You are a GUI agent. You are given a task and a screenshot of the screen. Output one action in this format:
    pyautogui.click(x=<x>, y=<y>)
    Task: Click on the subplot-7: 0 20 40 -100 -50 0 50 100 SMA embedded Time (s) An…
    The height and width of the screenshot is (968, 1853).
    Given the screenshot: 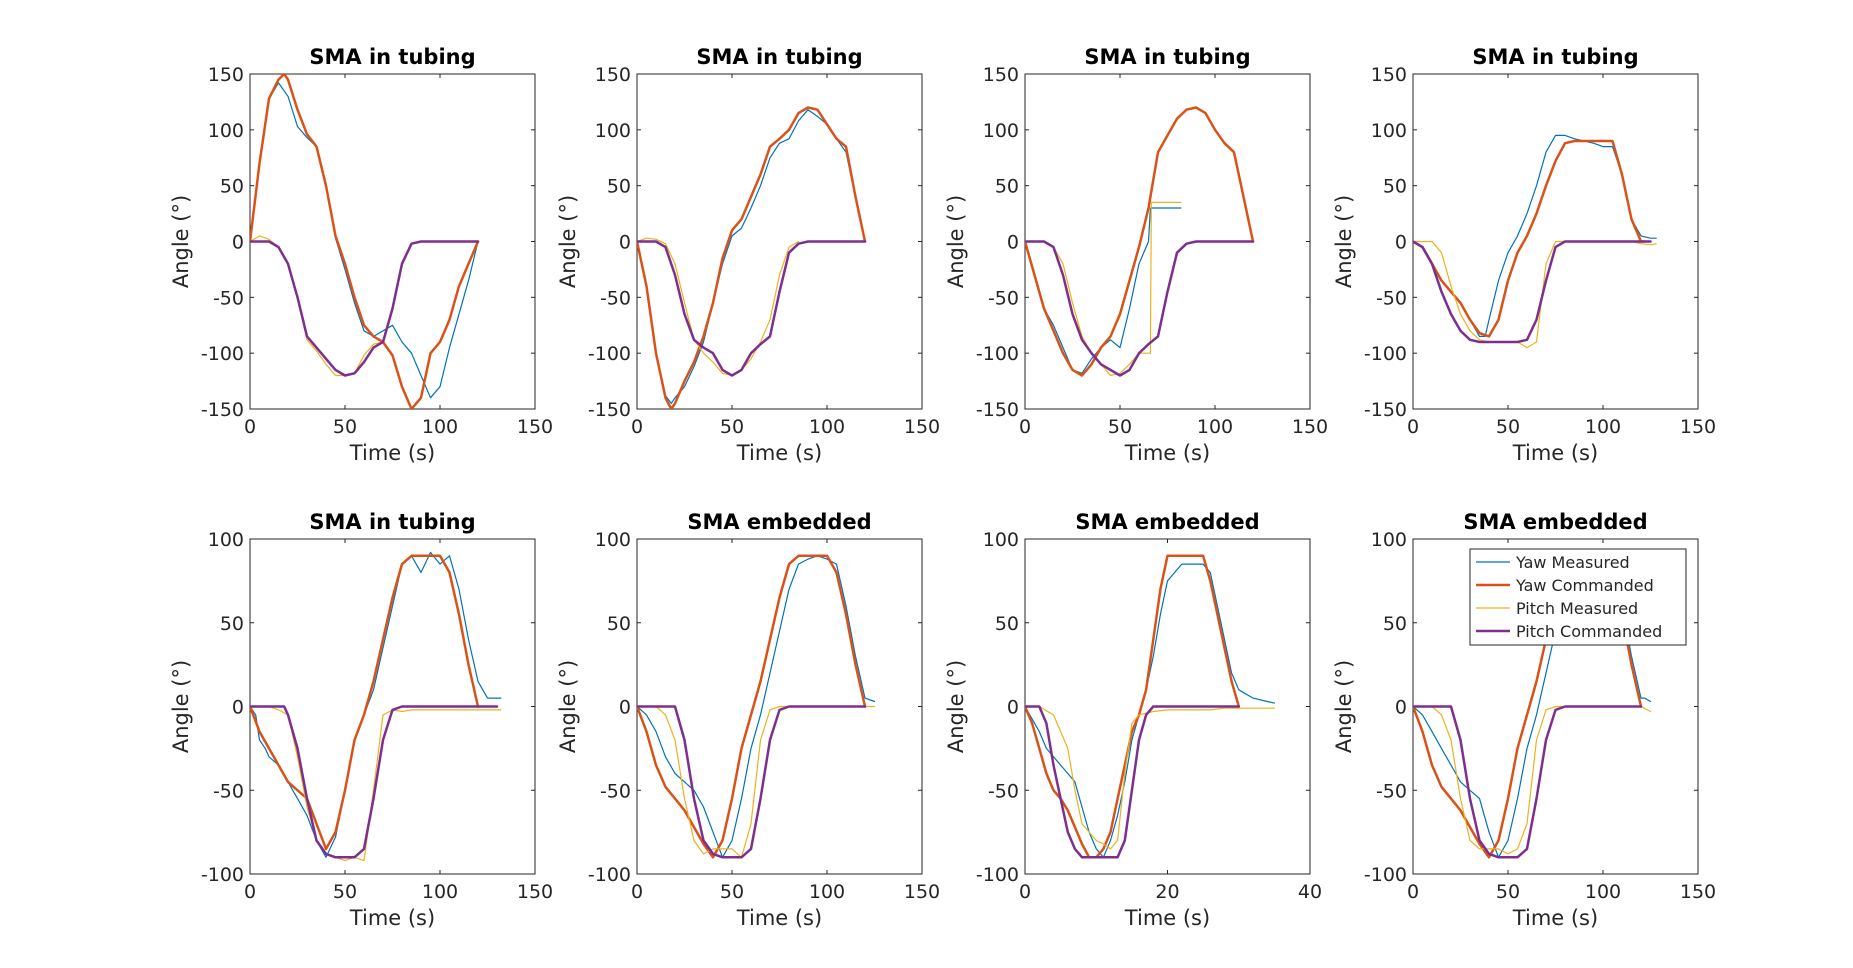 What is the action you would take?
    pyautogui.click(x=1133, y=720)
    